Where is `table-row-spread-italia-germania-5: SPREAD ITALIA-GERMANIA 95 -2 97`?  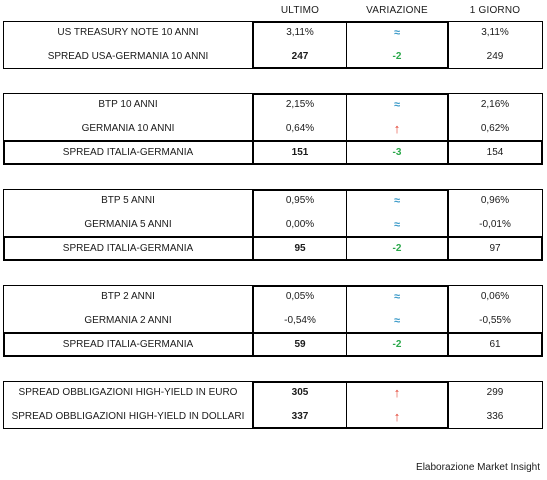 table-row-spread-italia-germania-5: SPREAD ITALIA-GERMANIA 95 -2 97 is located at coordinates (273, 249).